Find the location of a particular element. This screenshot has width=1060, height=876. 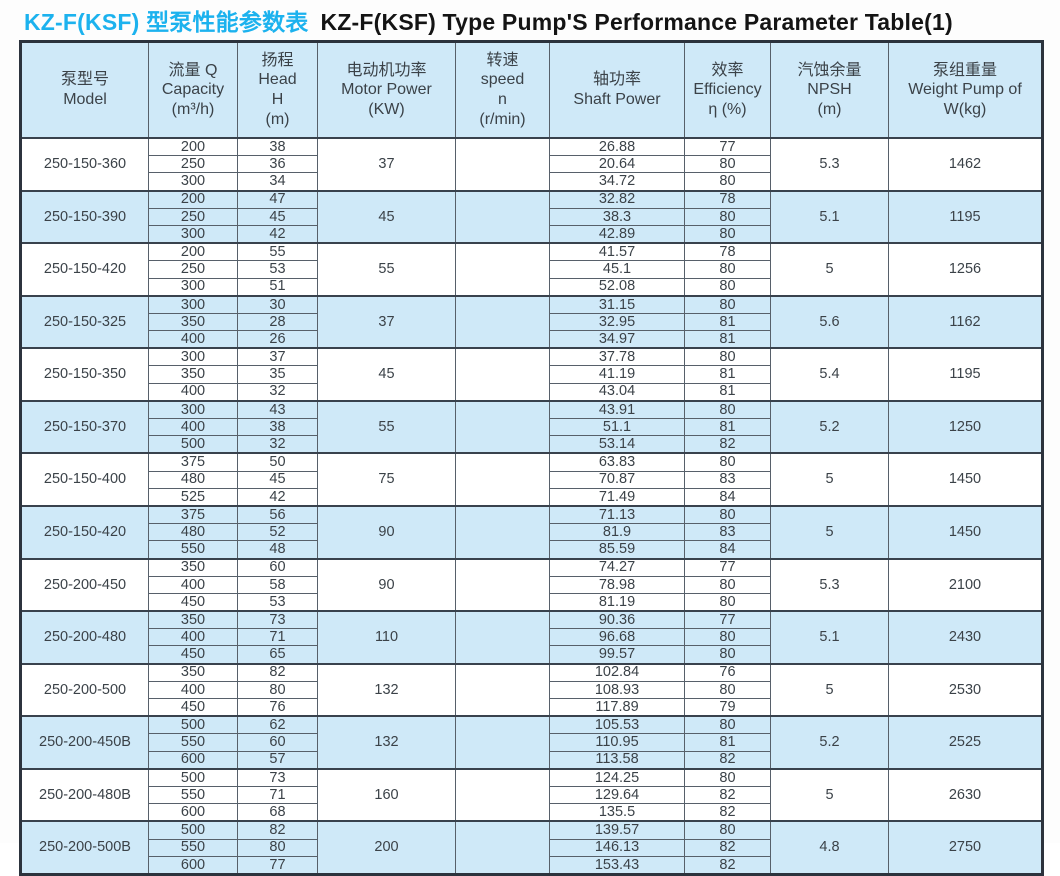

pump-row: 250 36 20.64 80 is located at coordinates (532, 164).